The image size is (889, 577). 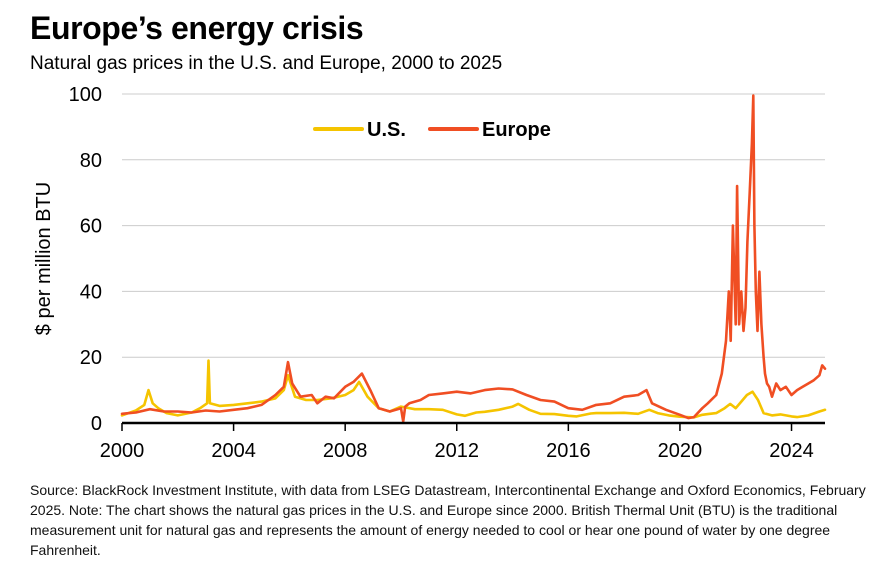 What do you see at coordinates (386, 130) in the screenshot?
I see `legend-label-us: U.S.` at bounding box center [386, 130].